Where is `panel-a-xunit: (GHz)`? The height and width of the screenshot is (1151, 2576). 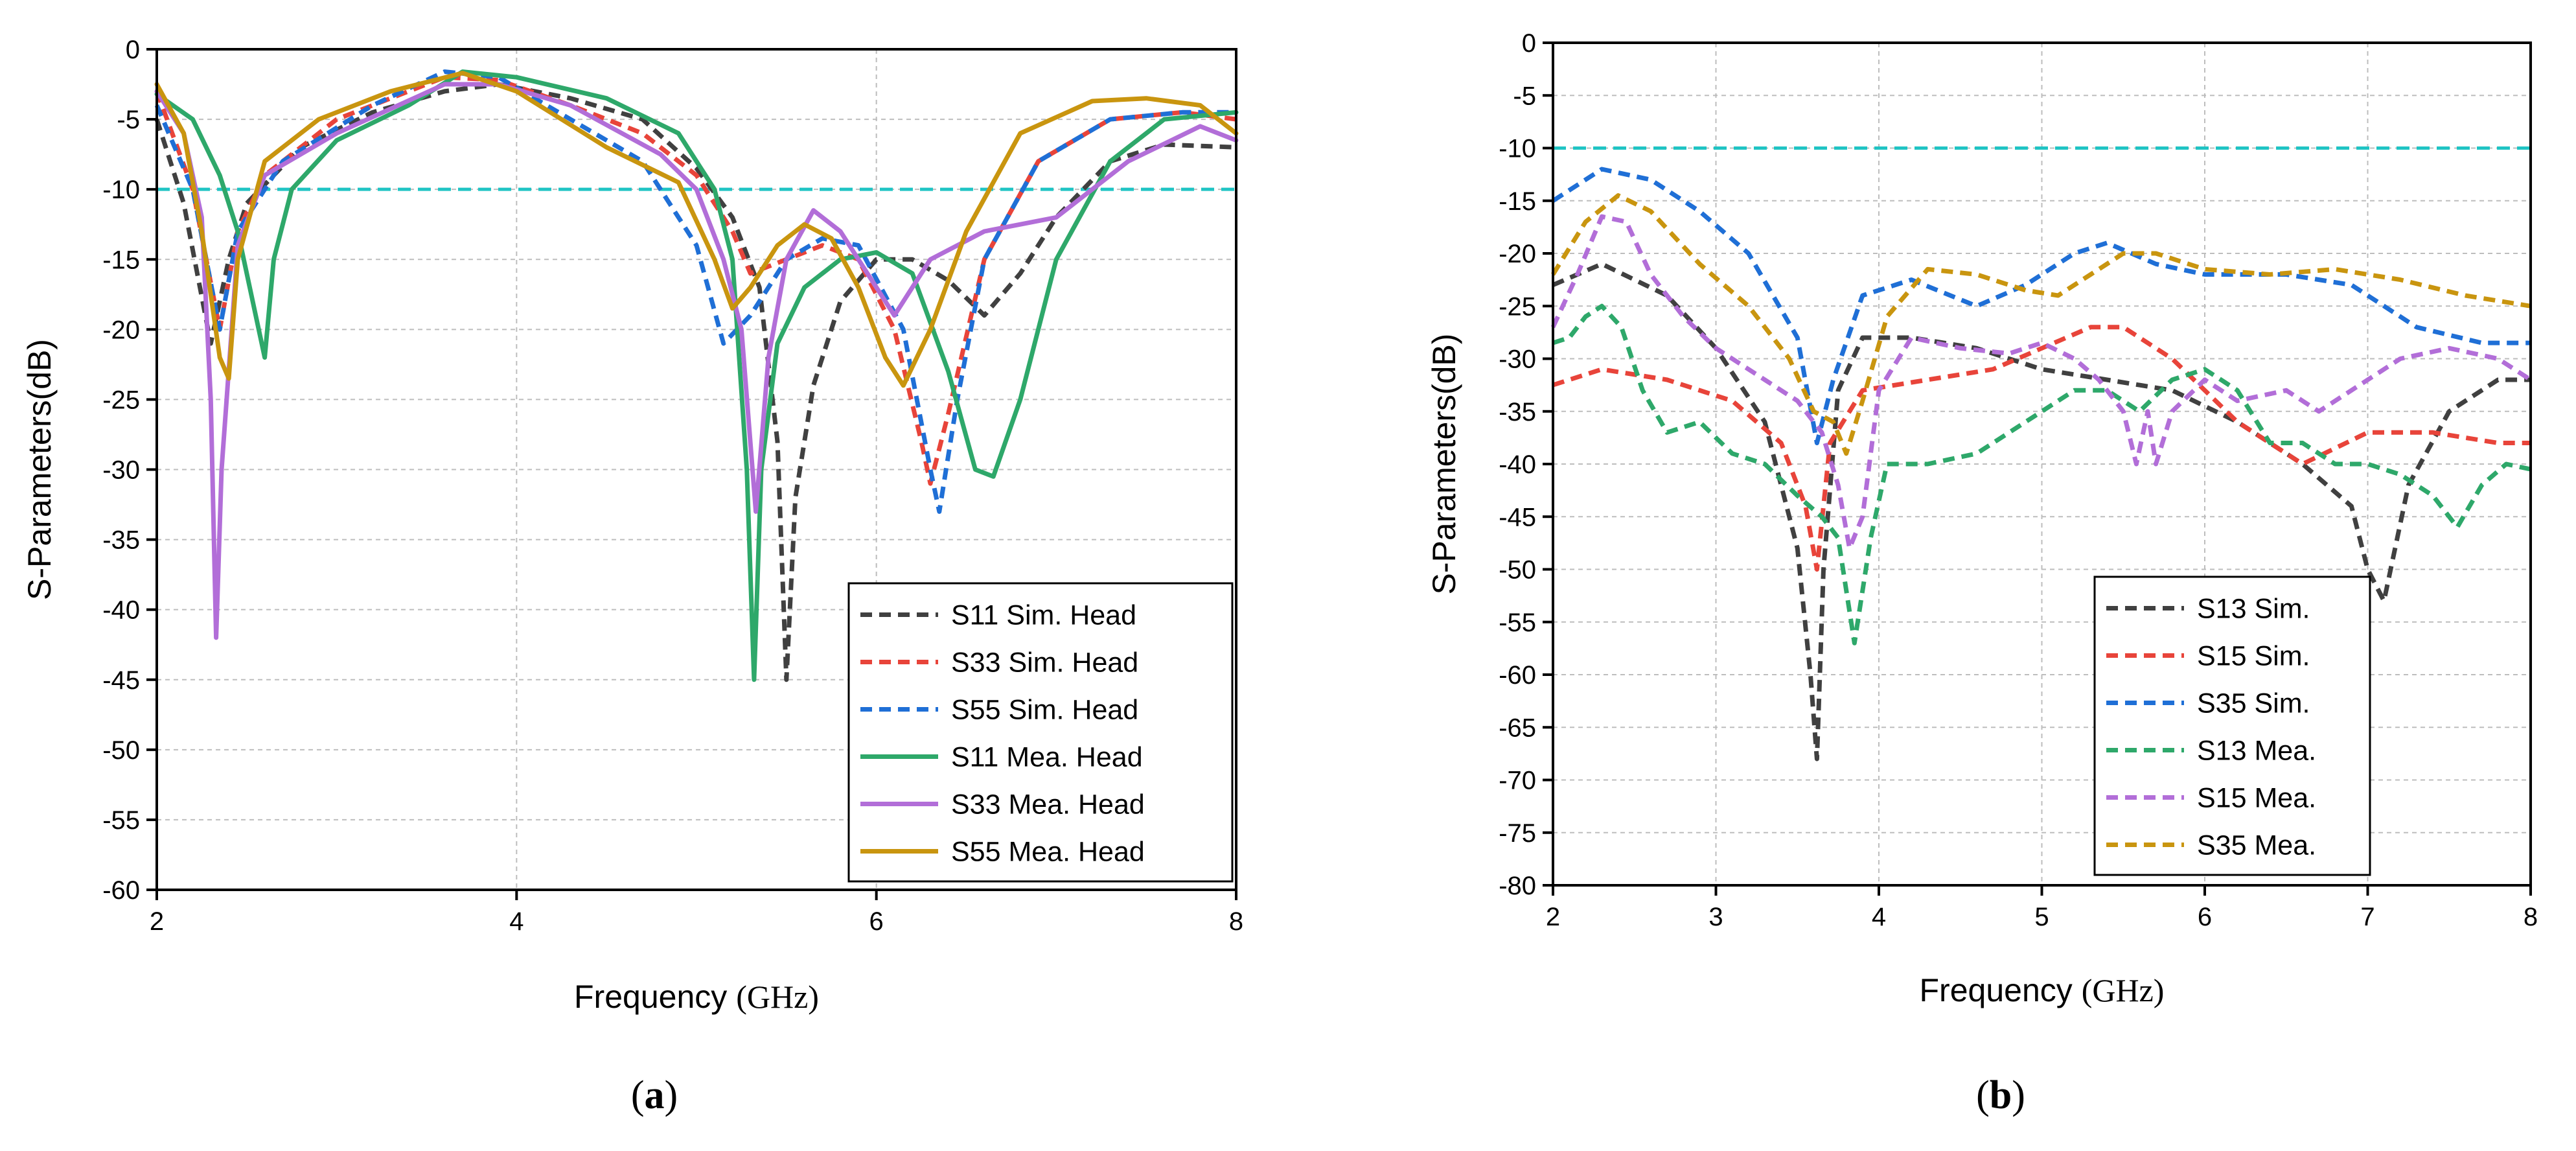 panel-a-xunit: (GHz) is located at coordinates (777, 997).